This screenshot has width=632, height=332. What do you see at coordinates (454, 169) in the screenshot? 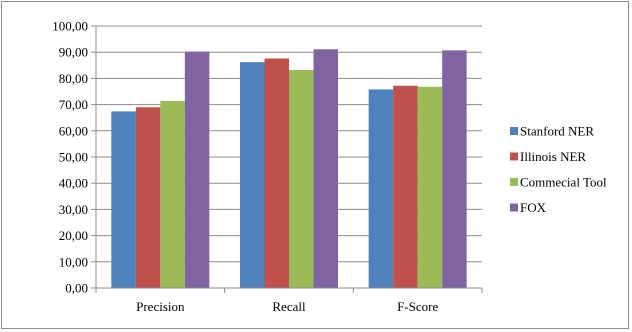
I see `bar-fox-f-score` at bounding box center [454, 169].